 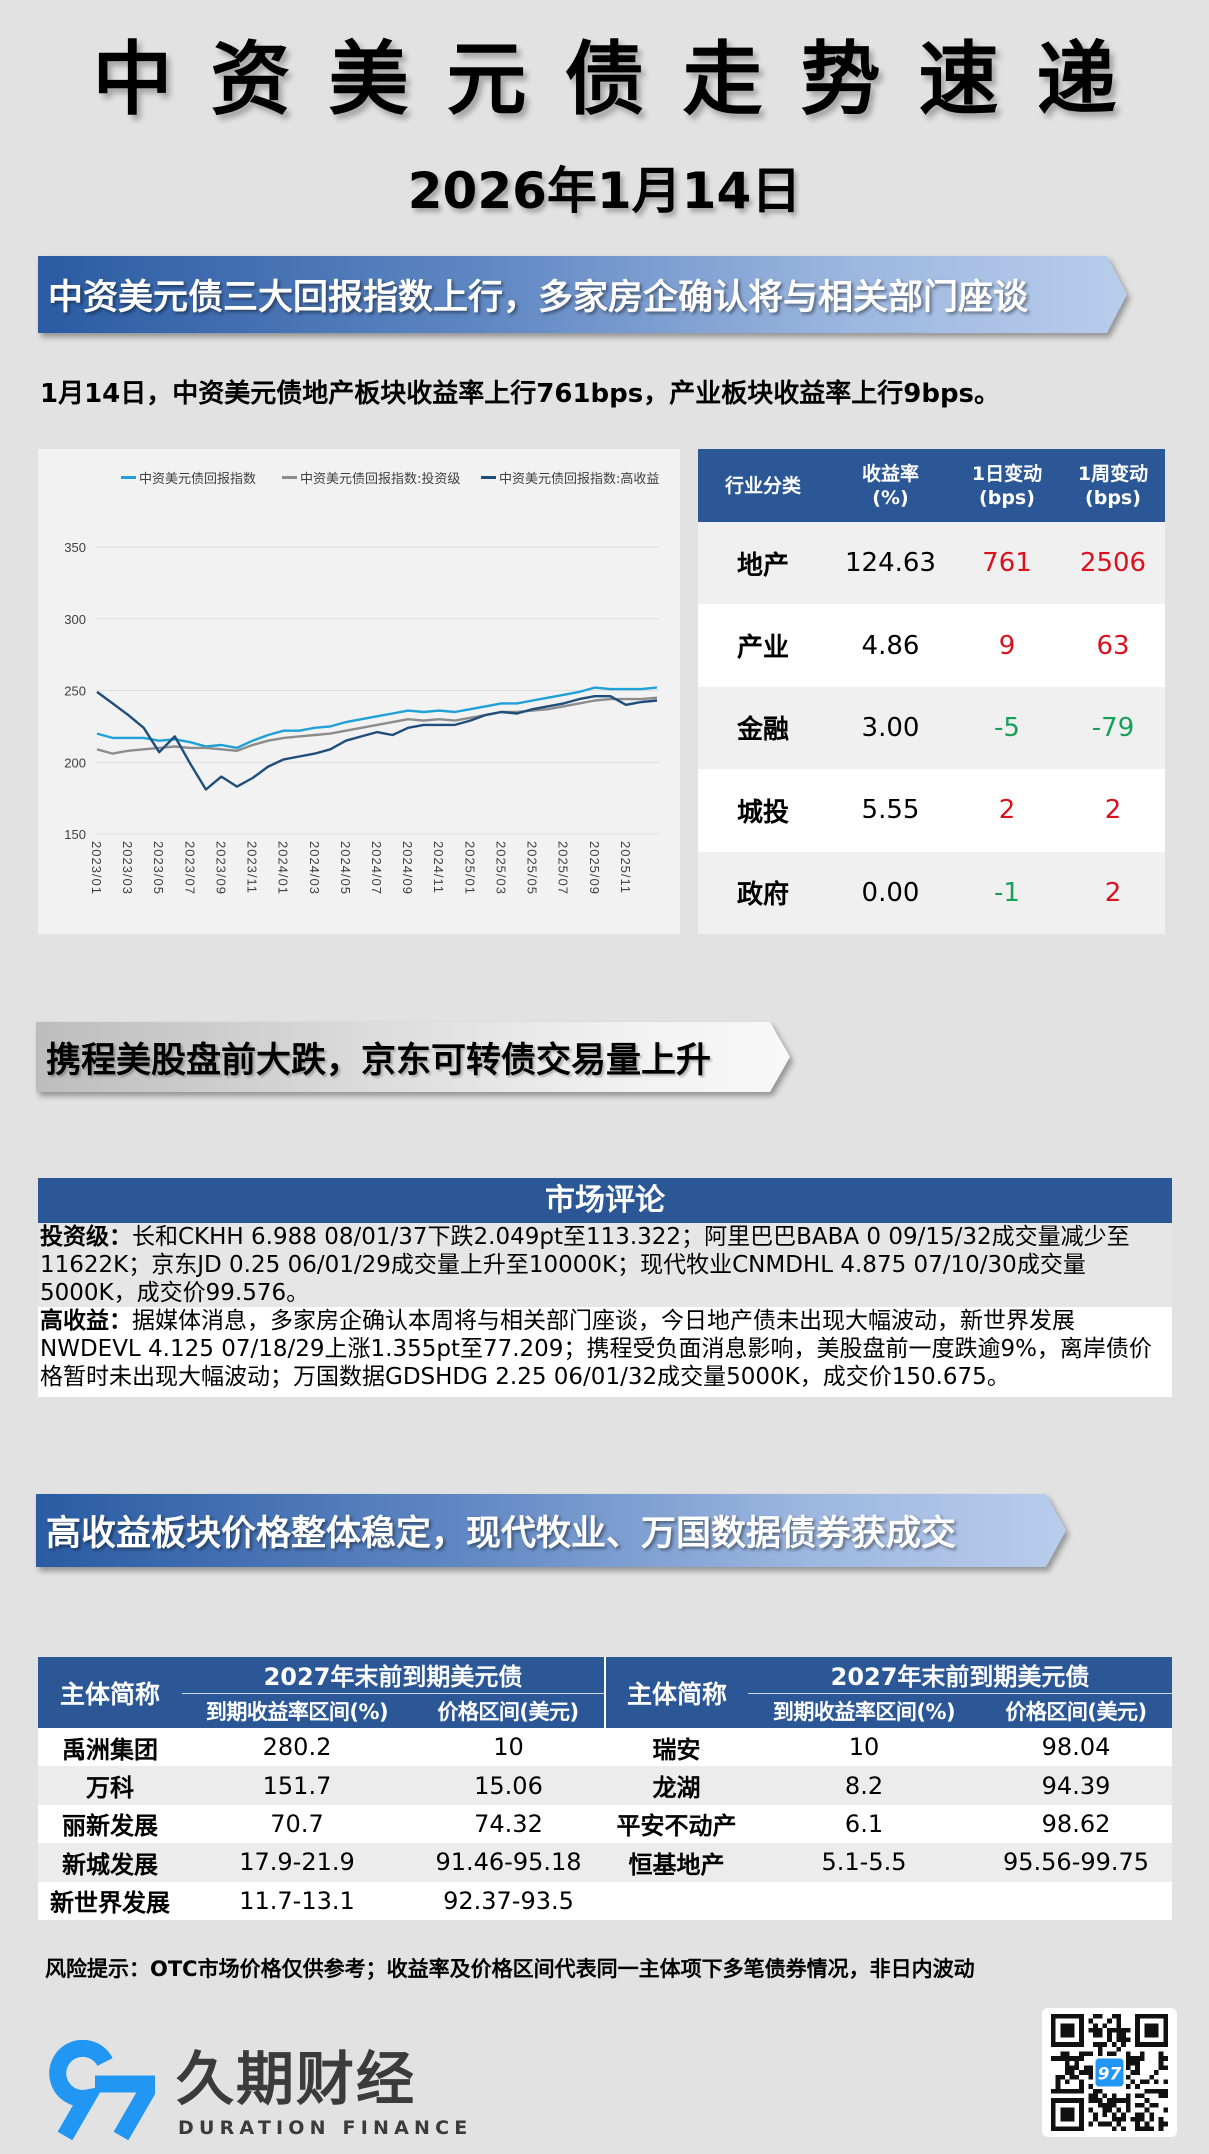 I want to click on sector-name: 城投, so click(x=762, y=812).